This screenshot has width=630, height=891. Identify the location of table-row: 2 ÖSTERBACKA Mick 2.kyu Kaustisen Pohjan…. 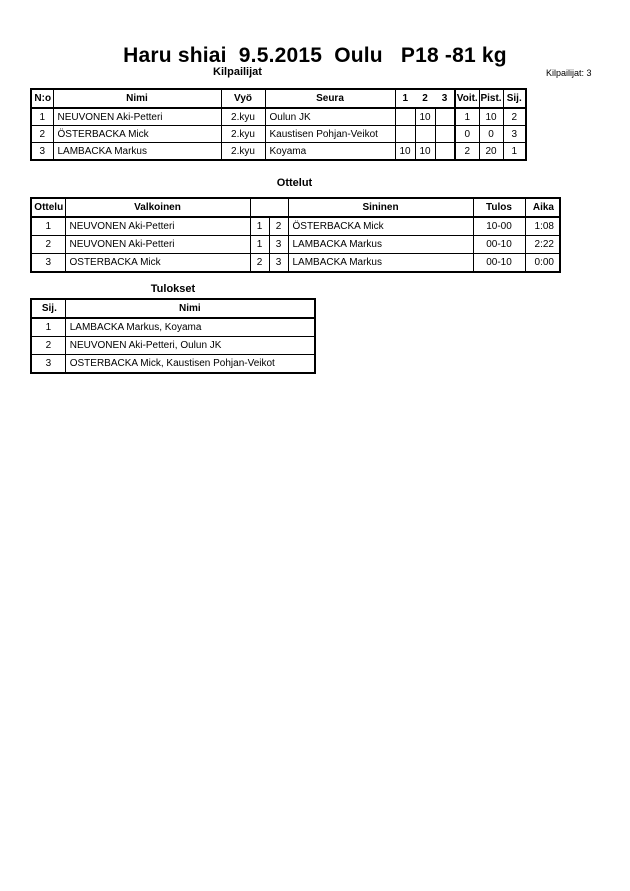
(278, 134).